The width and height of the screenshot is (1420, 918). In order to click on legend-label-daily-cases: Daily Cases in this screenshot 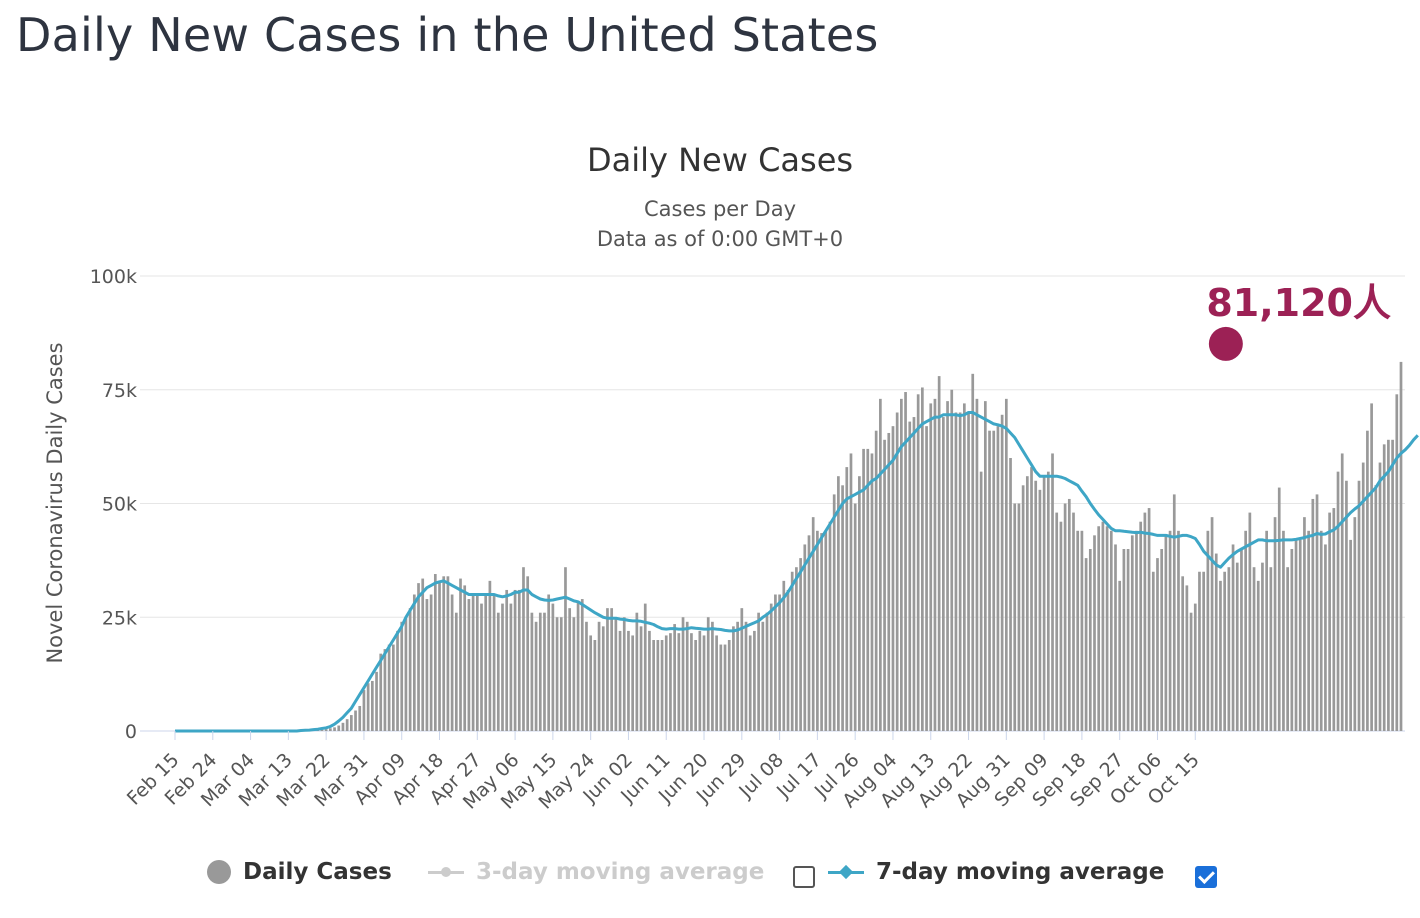, I will do `click(317, 872)`.